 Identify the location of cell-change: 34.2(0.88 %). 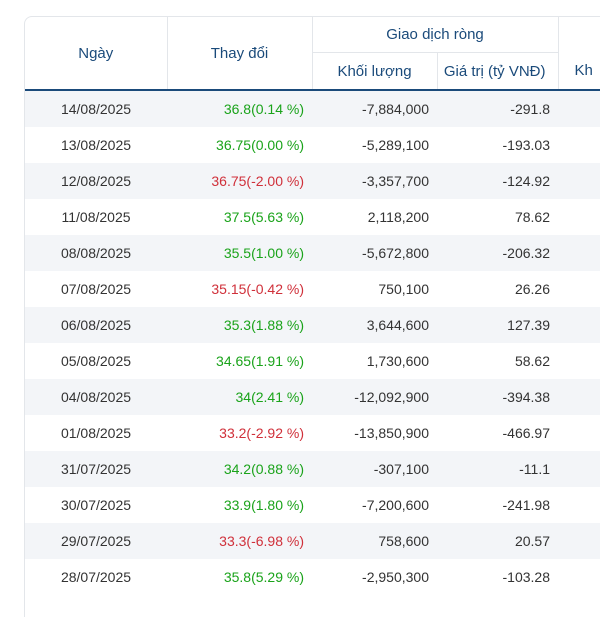
(239, 469).